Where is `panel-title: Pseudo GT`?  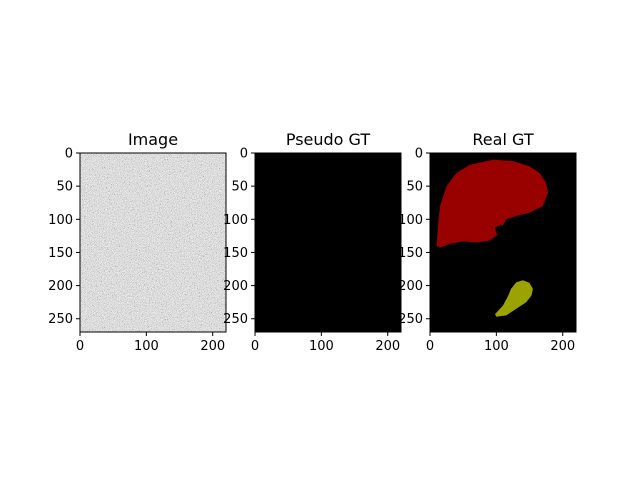
panel-title: Pseudo GT is located at coordinates (328, 139).